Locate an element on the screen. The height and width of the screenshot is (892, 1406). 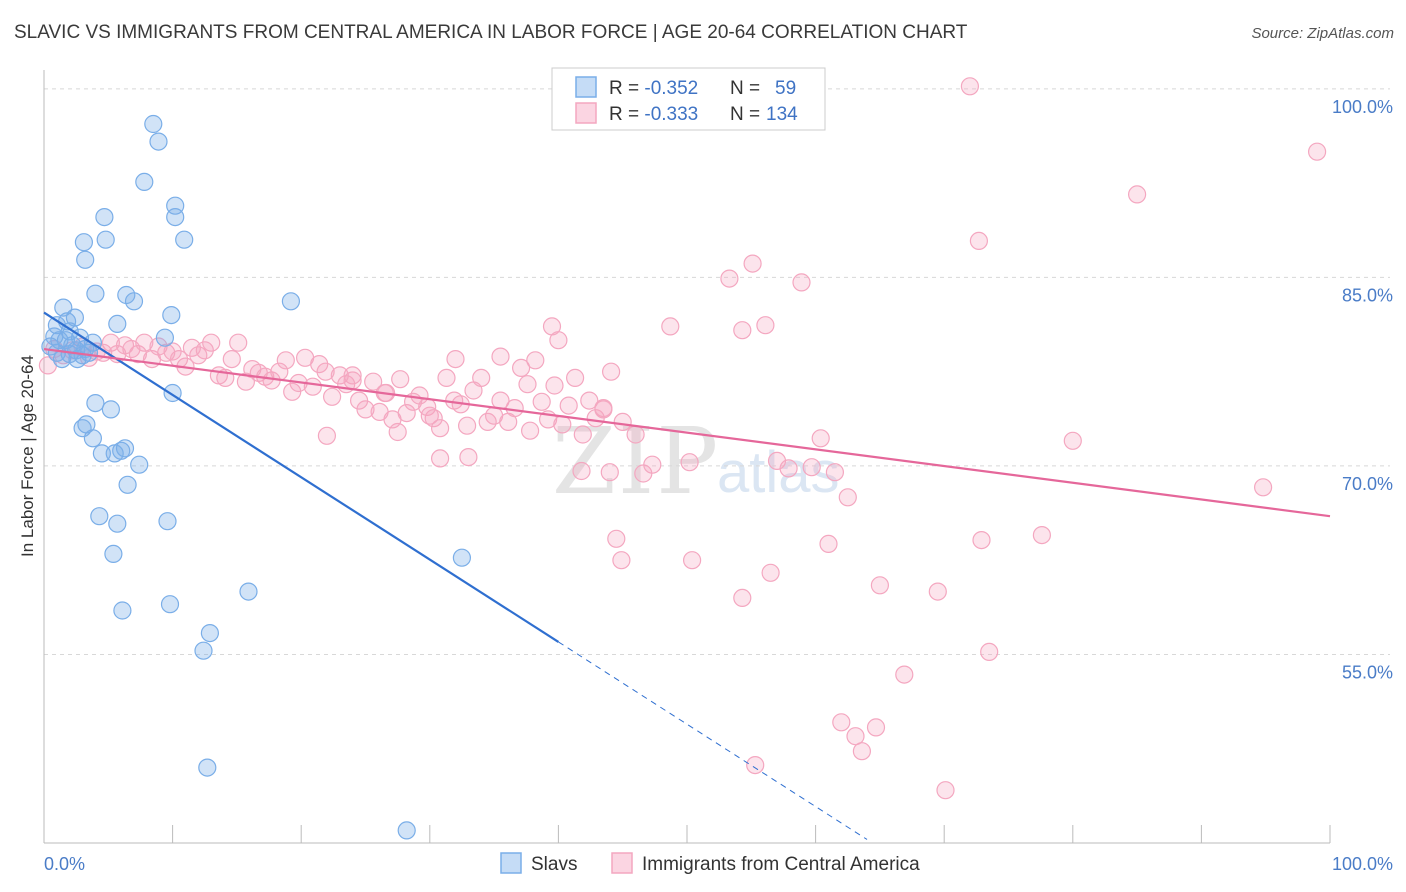
legend-n-value-immigrants: 134 is located at coordinates (782, 114).